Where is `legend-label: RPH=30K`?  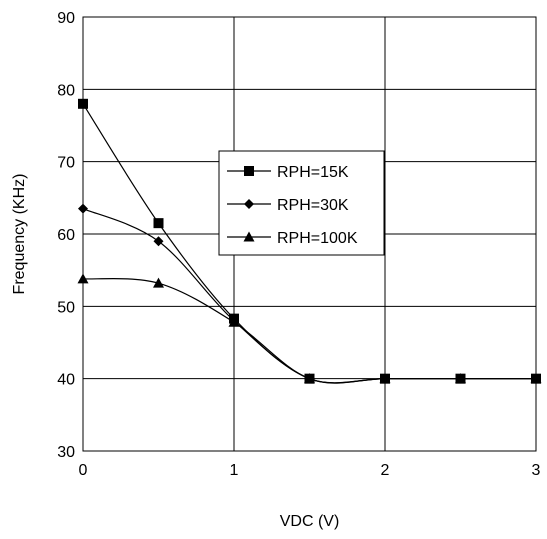 legend-label: RPH=30K is located at coordinates (313, 205).